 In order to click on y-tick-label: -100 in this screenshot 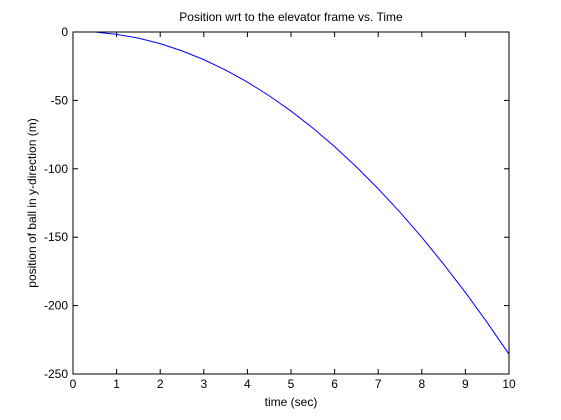, I will do `click(56, 169)`.